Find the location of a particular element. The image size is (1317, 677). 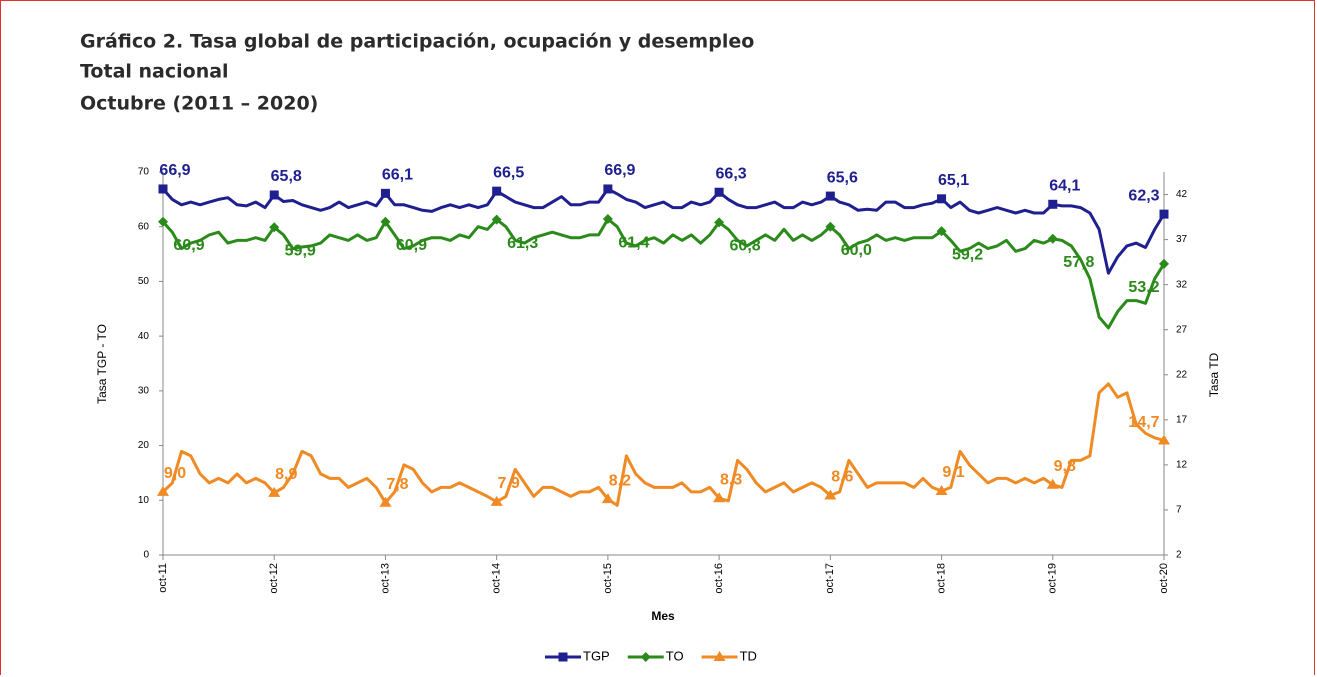

y2-tick-label: 42 is located at coordinates (1182, 194).